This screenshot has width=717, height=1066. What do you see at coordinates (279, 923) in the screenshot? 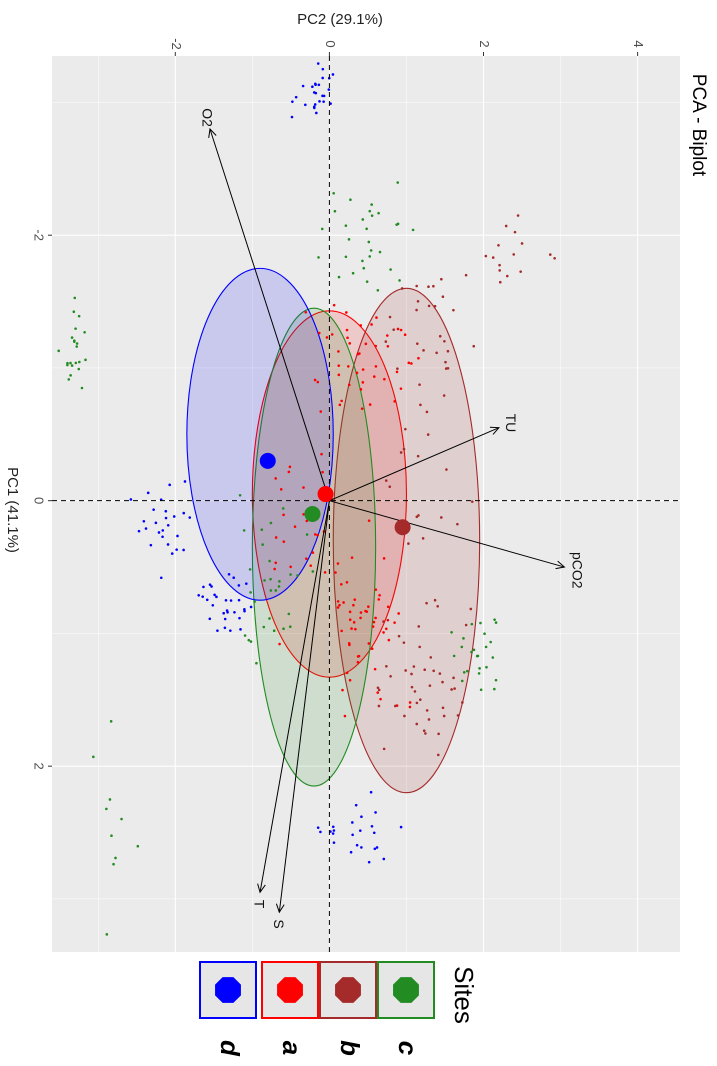
I see `variable-label-s: S` at bounding box center [279, 923].